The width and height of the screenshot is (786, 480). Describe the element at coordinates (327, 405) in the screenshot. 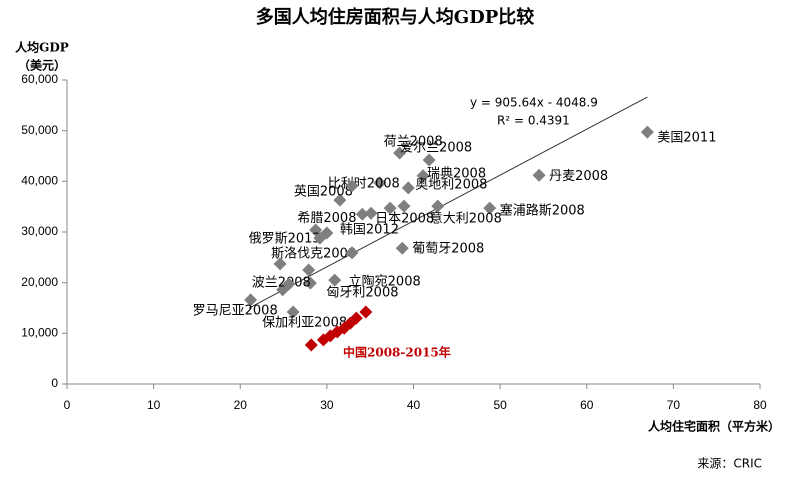

I see `x-tick-label: 30` at that location.